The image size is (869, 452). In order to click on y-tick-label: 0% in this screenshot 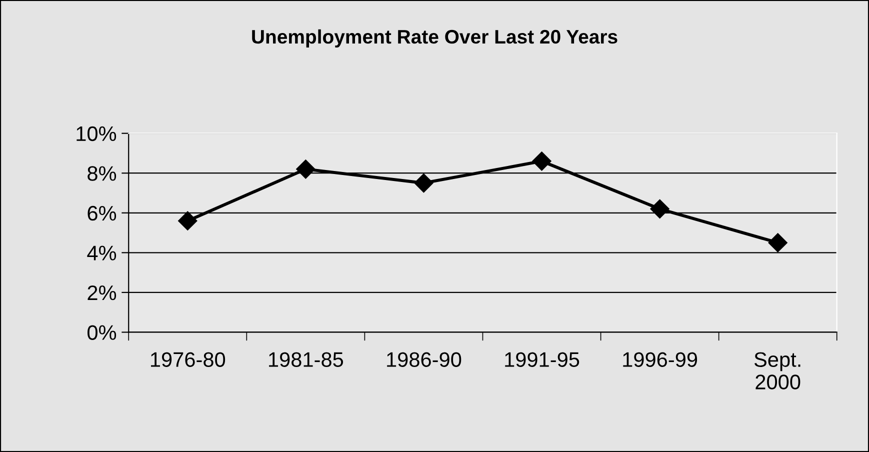, I will do `click(102, 332)`.